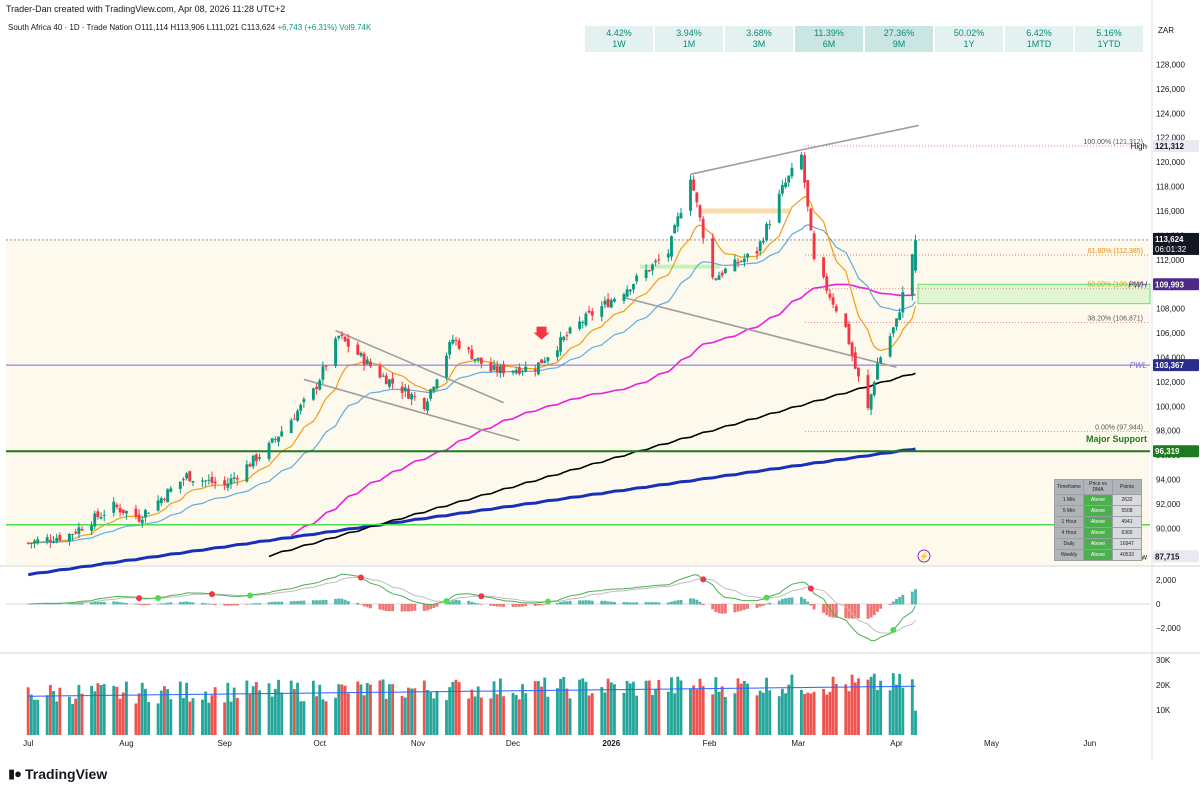 Image resolution: width=1200 pixels, height=794 pixels. Describe the element at coordinates (1176, 556) in the screenshot. I see `axis-price-tag-bg` at that location.